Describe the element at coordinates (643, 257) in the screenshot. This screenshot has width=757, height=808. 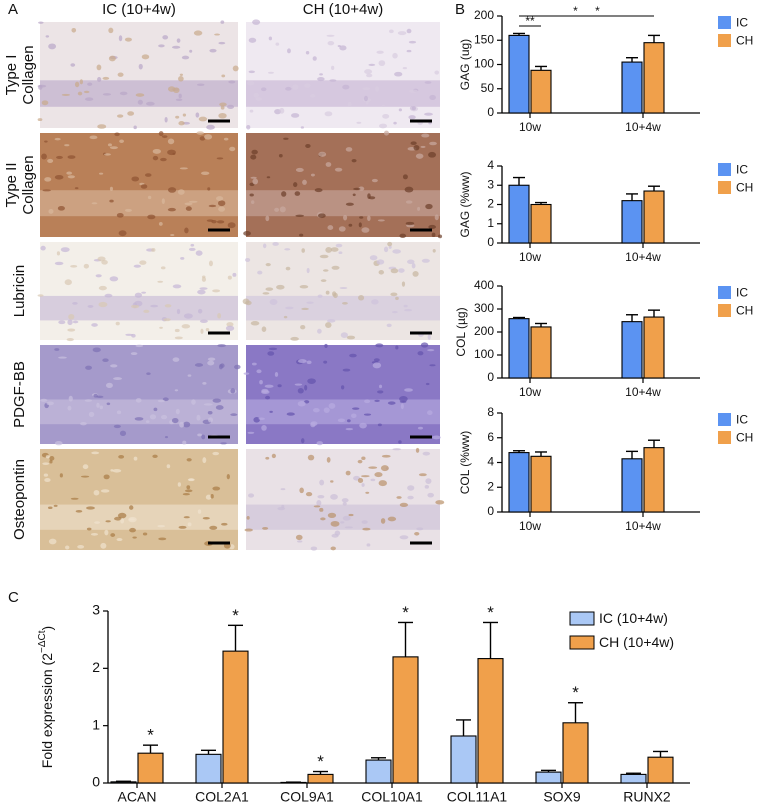
I see `x-tick-label: 10+4w` at that location.